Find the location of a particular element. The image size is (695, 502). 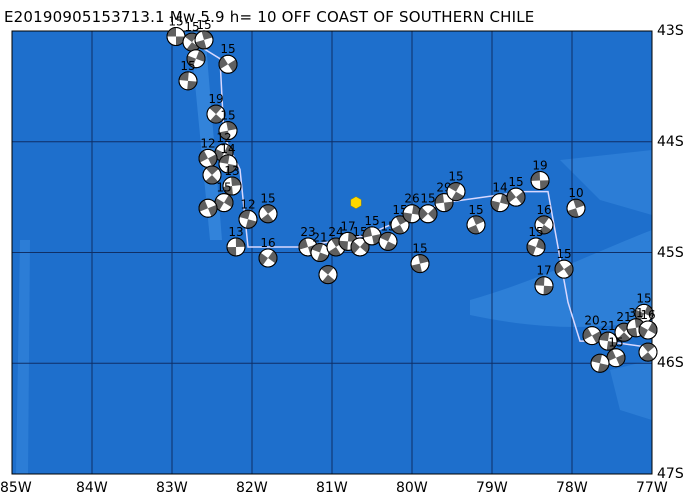

longitude-tick-label: 81W is located at coordinates (332, 488).